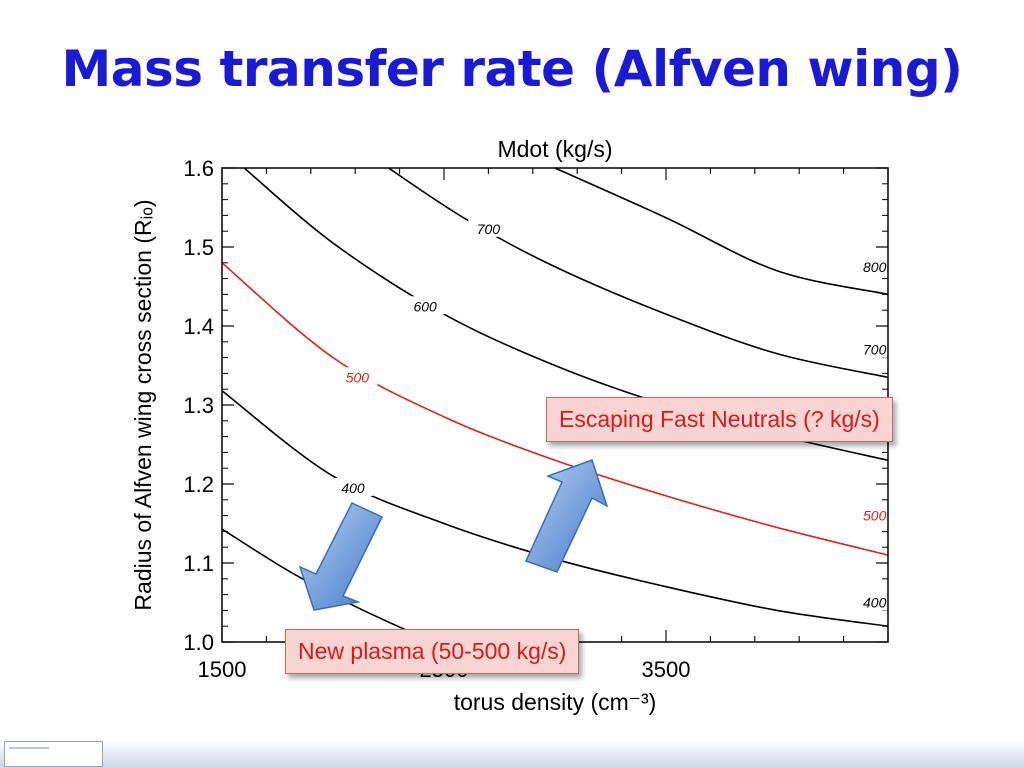  I want to click on chart-title: Mdot (kg/s), so click(554, 149).